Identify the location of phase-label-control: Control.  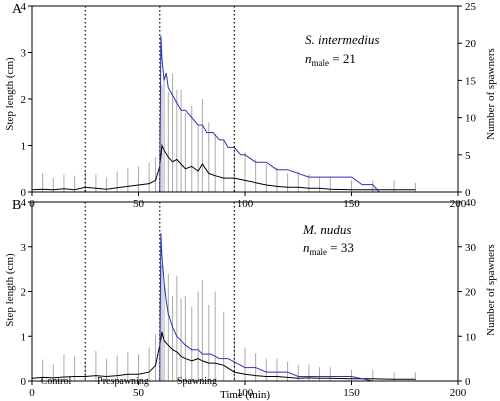
(56, 381).